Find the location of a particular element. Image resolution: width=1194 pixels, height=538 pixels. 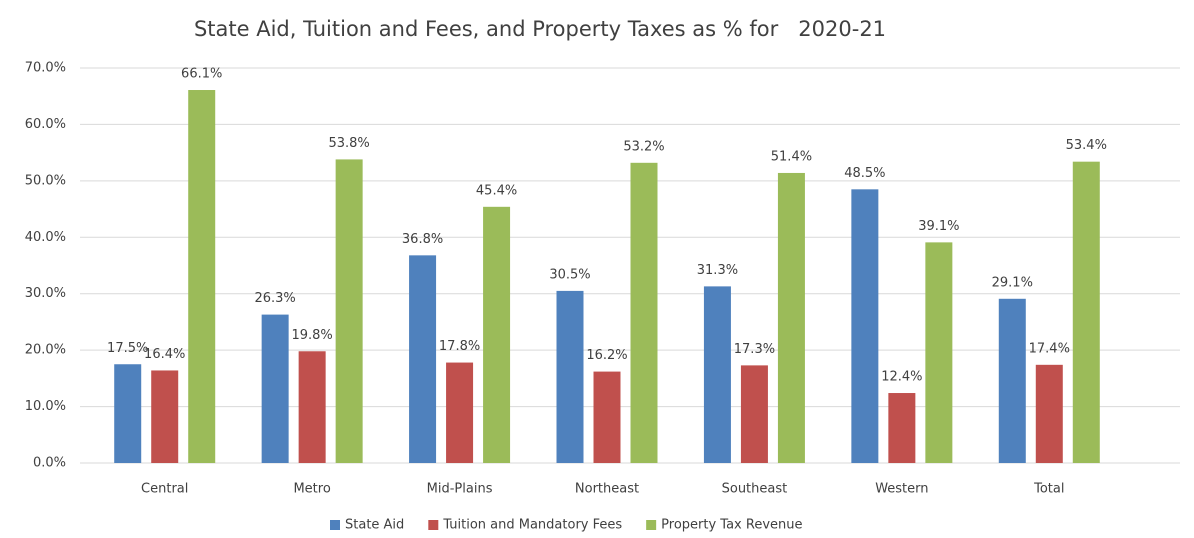

data-label: 19.8% is located at coordinates (311, 335).